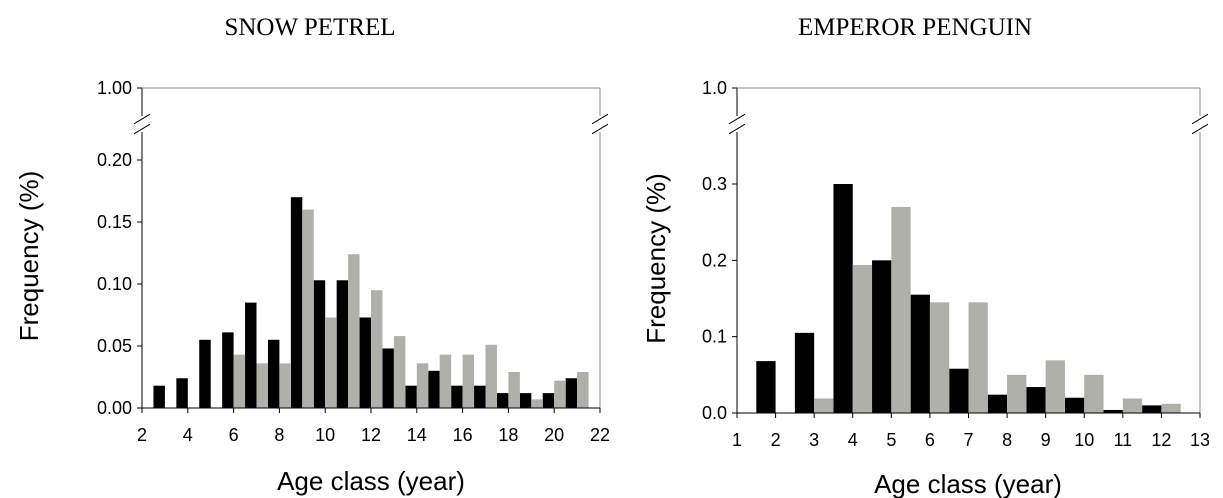 The image size is (1223, 498). I want to click on y-tick-label-top: 1.0, so click(714, 88).